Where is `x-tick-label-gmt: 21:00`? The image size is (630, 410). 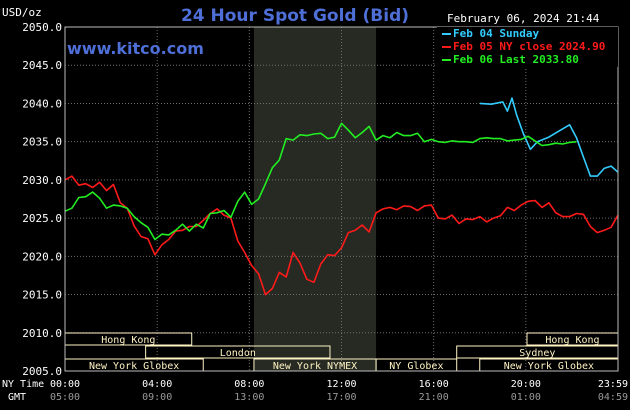 x-tick-label-gmt: 21:00 is located at coordinates (434, 397).